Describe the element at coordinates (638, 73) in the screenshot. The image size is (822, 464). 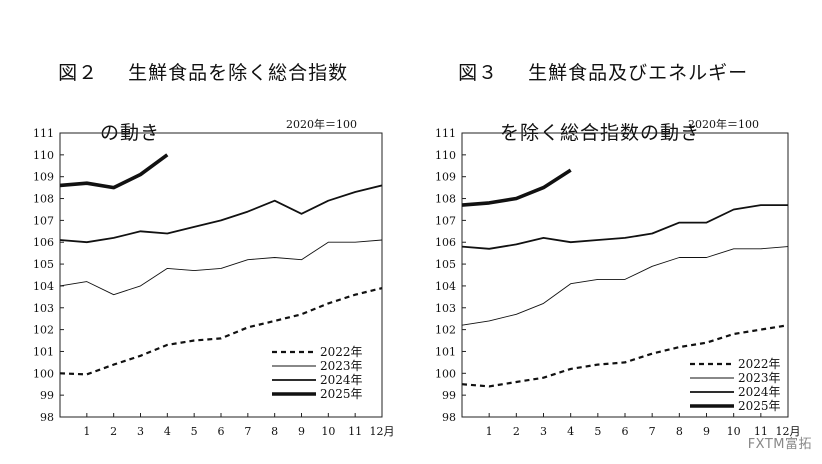
I see `figure-3-title-line1: 生鮮食品及びエネルギー` at that location.